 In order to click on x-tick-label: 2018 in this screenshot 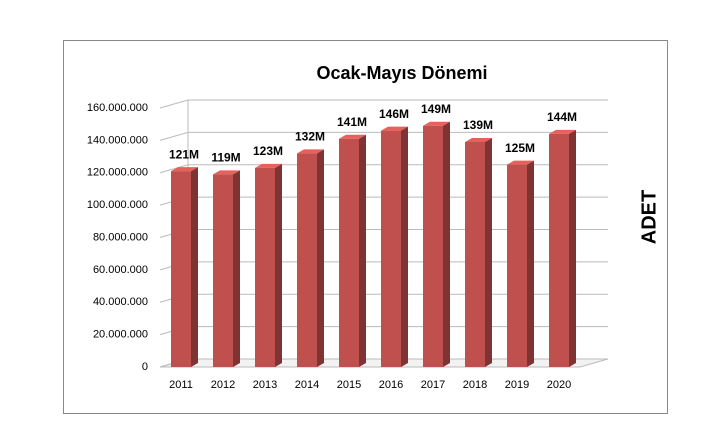, I will do `click(475, 385)`.